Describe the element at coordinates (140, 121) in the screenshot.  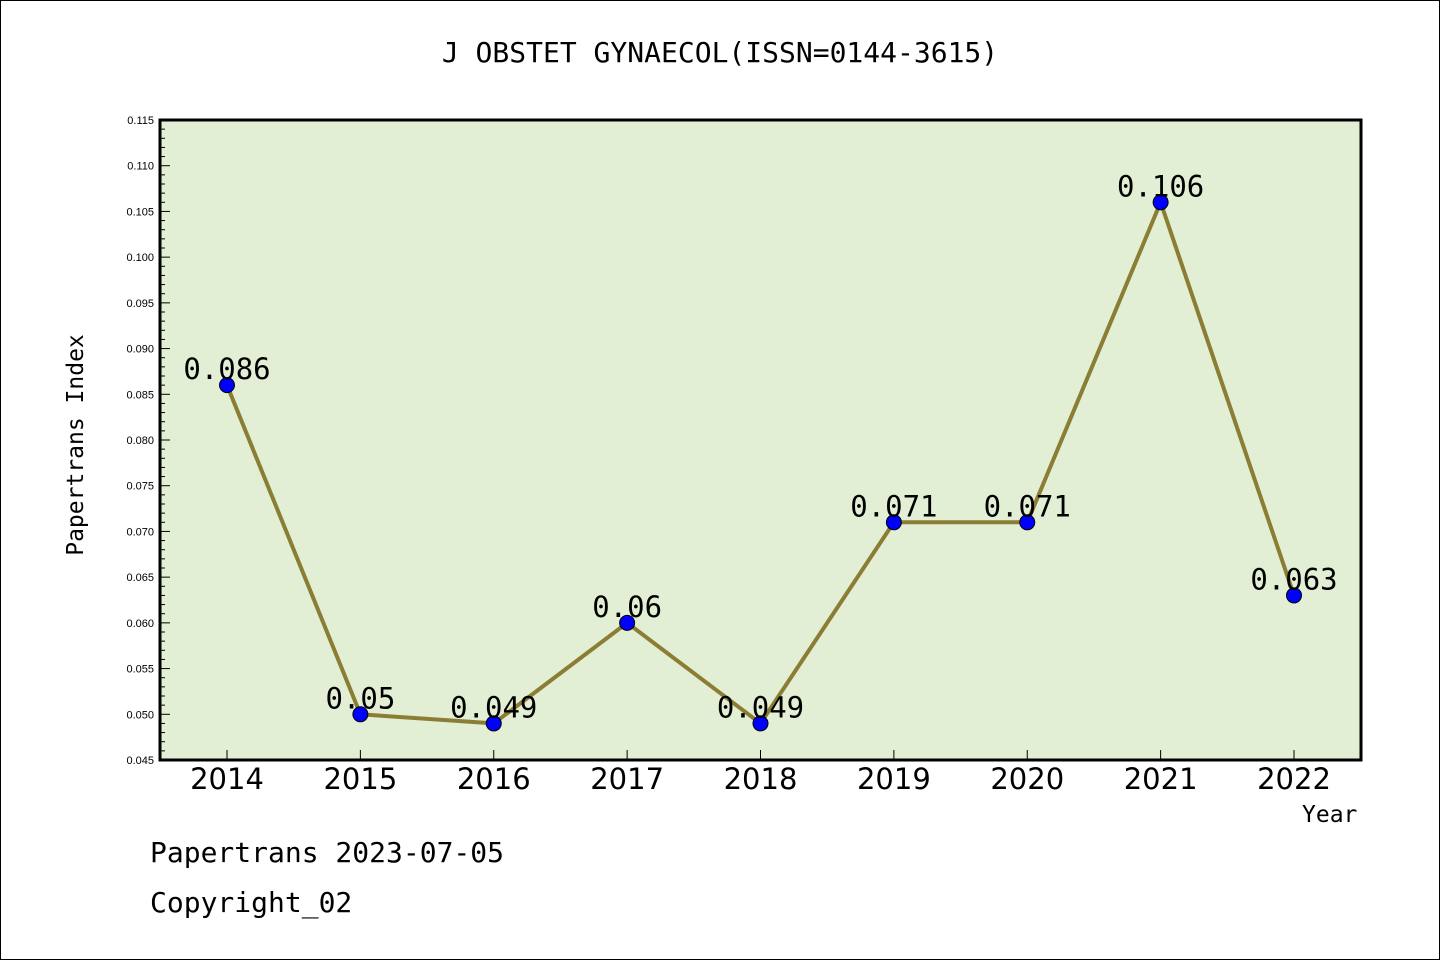
I see `y-tick-label: 0.115` at that location.